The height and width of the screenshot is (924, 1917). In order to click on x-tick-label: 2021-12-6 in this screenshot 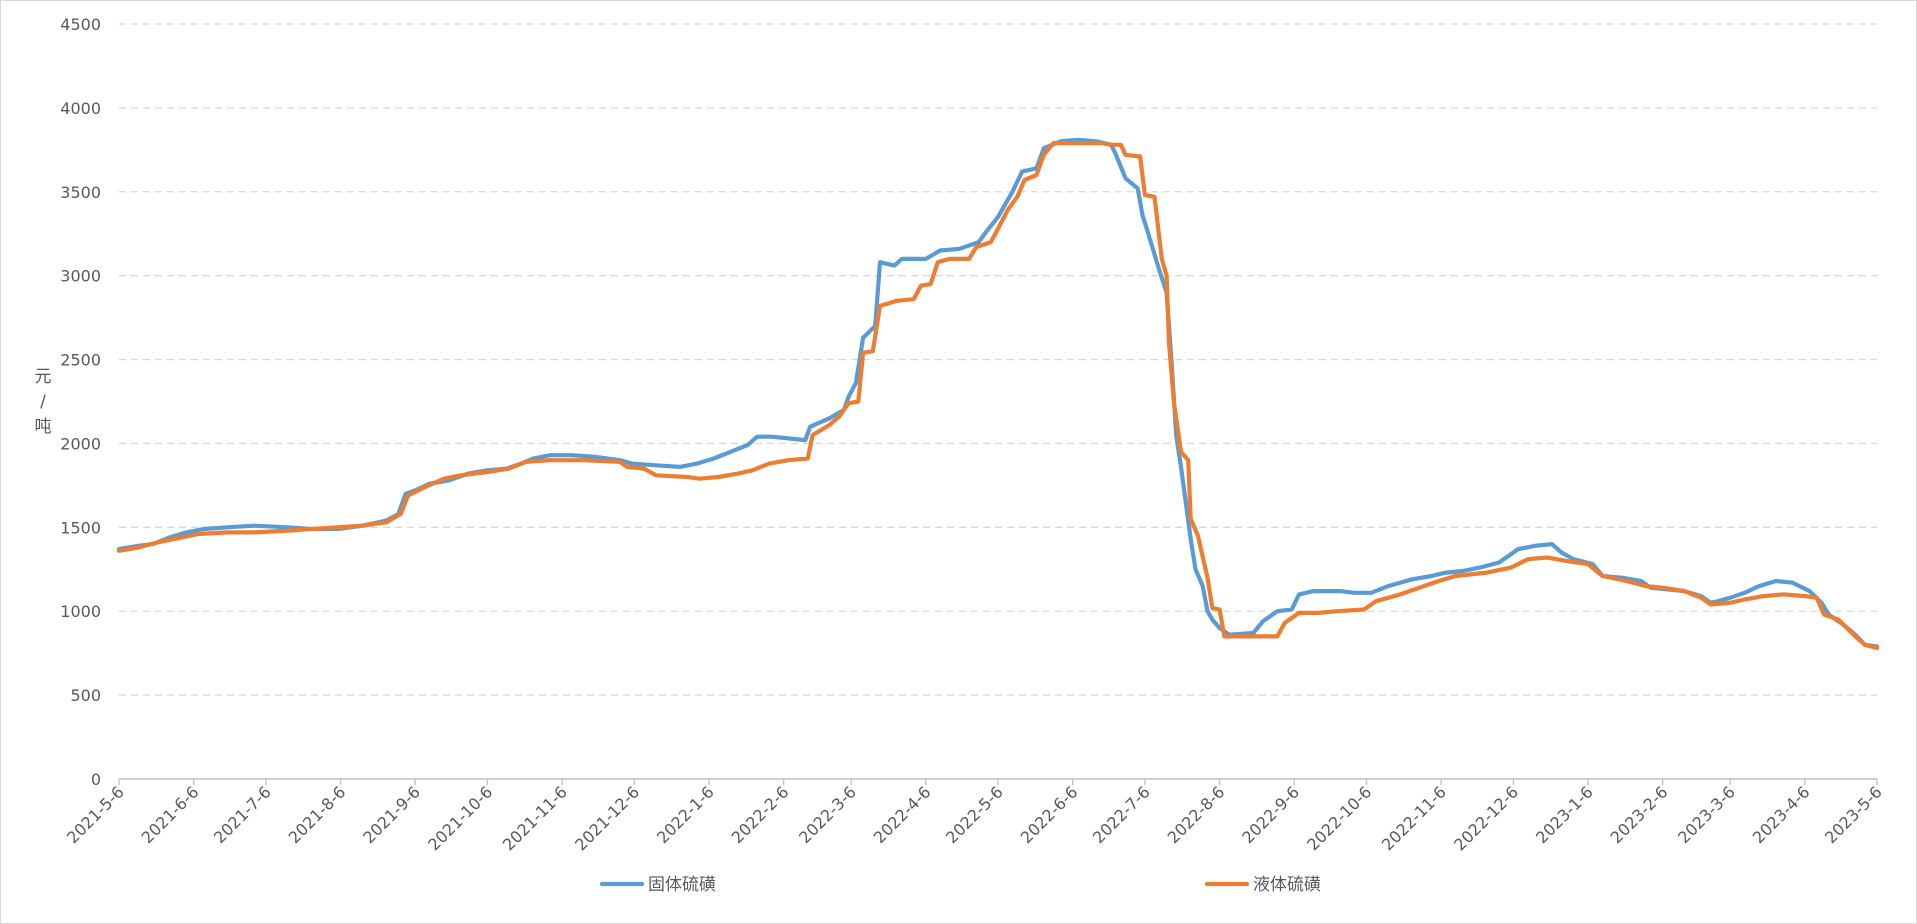, I will do `click(607, 818)`.